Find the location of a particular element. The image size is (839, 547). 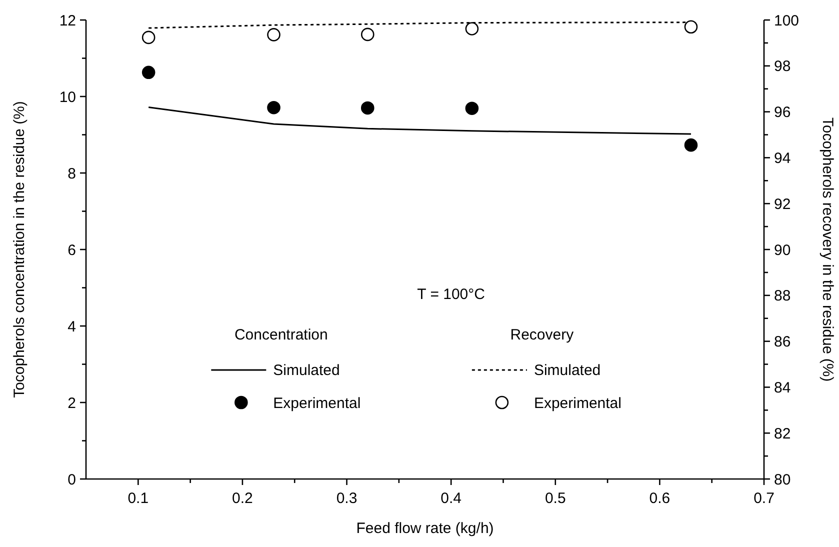

y2-tick-label: 86 is located at coordinates (782, 342).